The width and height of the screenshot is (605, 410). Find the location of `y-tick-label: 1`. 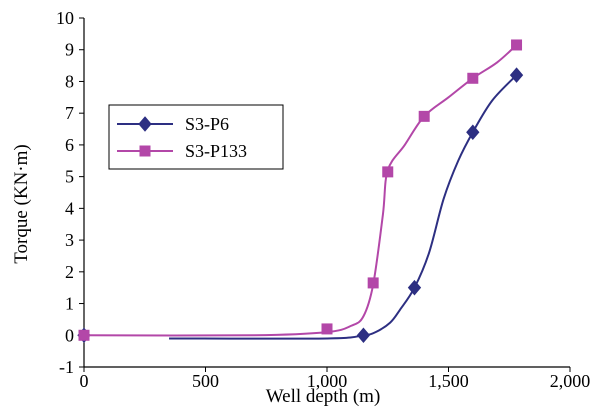

y-tick-label: 1 is located at coordinates (69, 304).